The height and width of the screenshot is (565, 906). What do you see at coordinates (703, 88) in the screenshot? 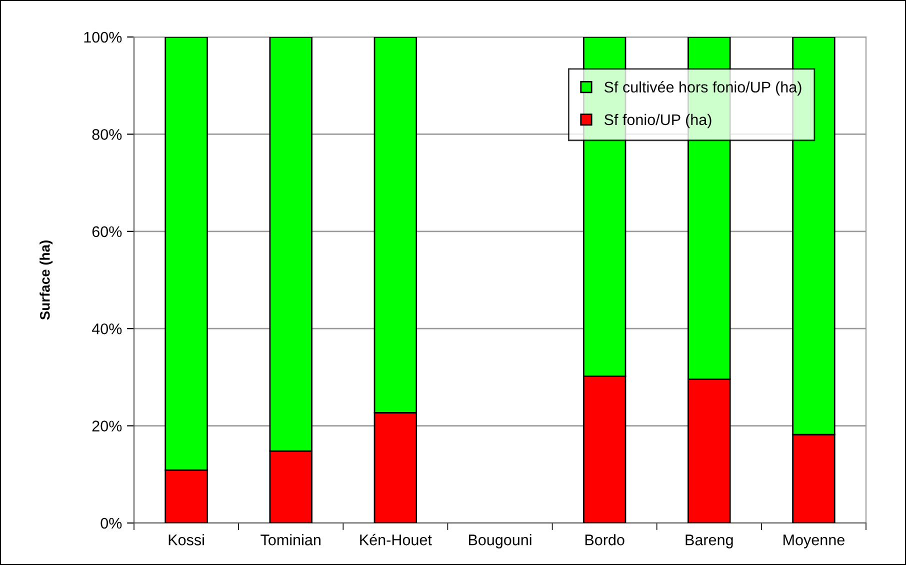
I see `legend-label: Sf cultivée hors fonio/UP (ha)` at bounding box center [703, 88].